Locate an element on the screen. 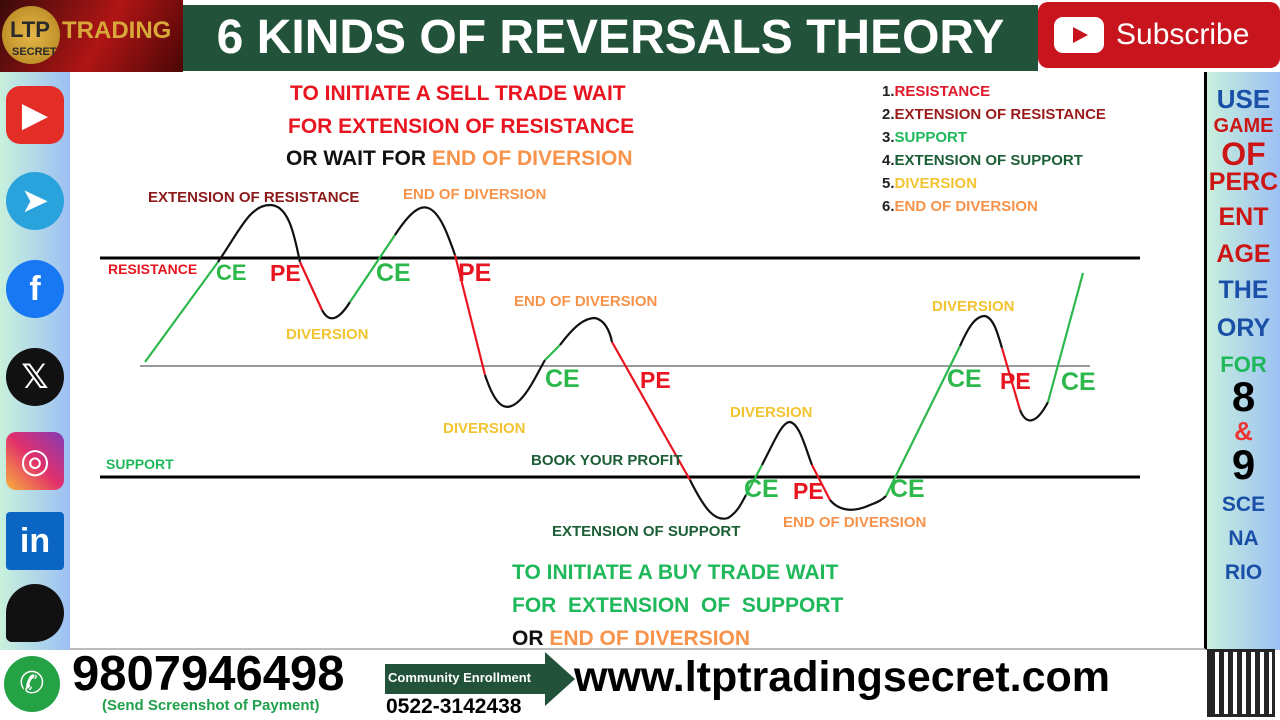 The height and width of the screenshot is (720, 1280). subscribe-button: Subscribe is located at coordinates (1159, 35).